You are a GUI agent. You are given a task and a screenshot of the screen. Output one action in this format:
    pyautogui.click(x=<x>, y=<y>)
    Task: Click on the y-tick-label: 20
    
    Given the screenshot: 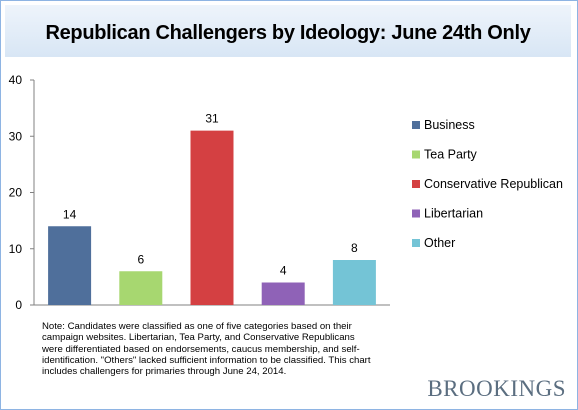 What is the action you would take?
    pyautogui.click(x=16, y=193)
    